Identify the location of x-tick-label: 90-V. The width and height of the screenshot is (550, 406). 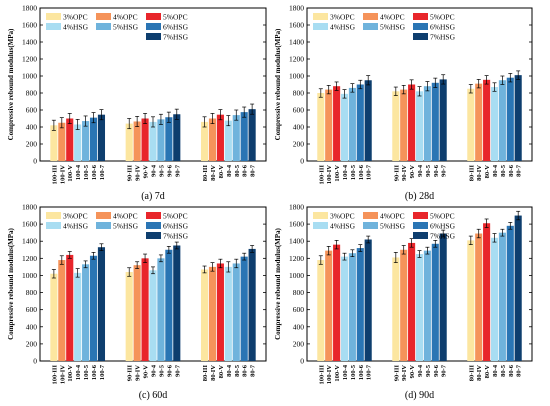
(412, 172).